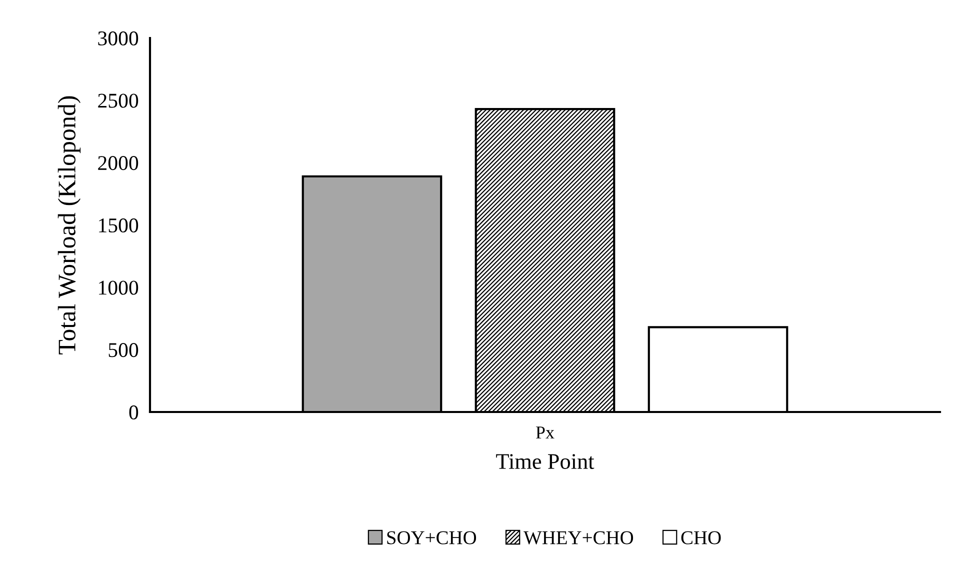 This screenshot has width=957, height=578. Describe the element at coordinates (118, 225) in the screenshot. I see `y-tick-label: 1500` at that location.